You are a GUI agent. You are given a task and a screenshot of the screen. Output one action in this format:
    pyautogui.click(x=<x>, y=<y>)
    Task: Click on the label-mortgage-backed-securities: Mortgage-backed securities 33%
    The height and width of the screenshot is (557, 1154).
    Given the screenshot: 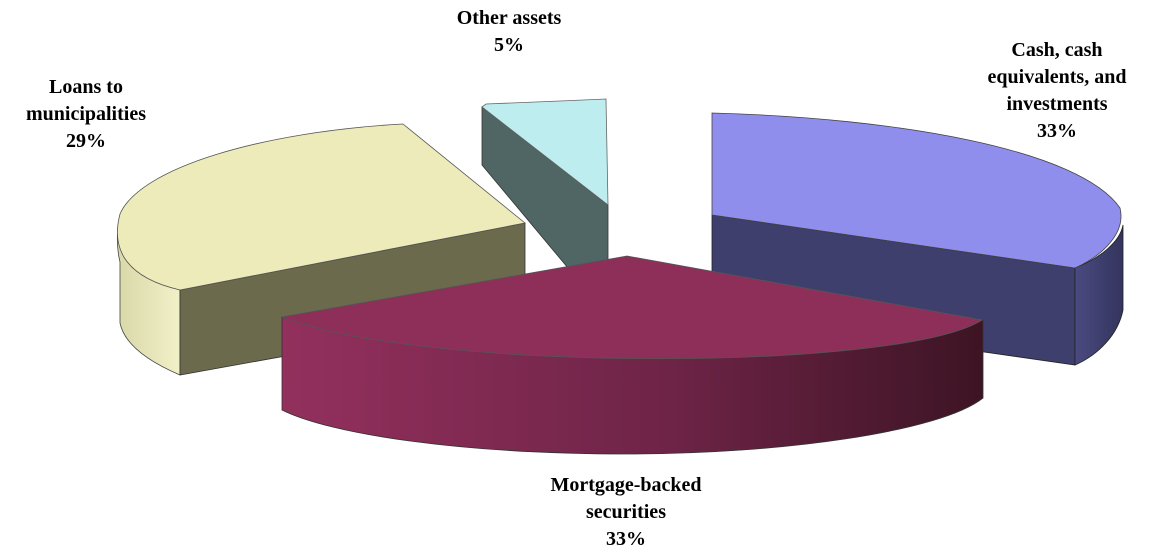 What is the action you would take?
    pyautogui.click(x=625, y=512)
    